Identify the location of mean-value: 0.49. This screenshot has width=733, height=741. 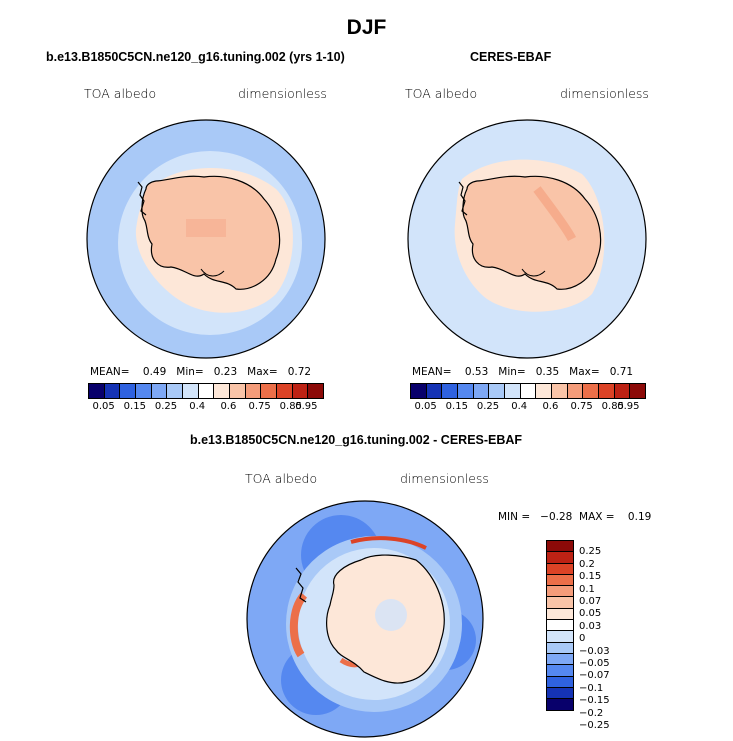
(154, 372).